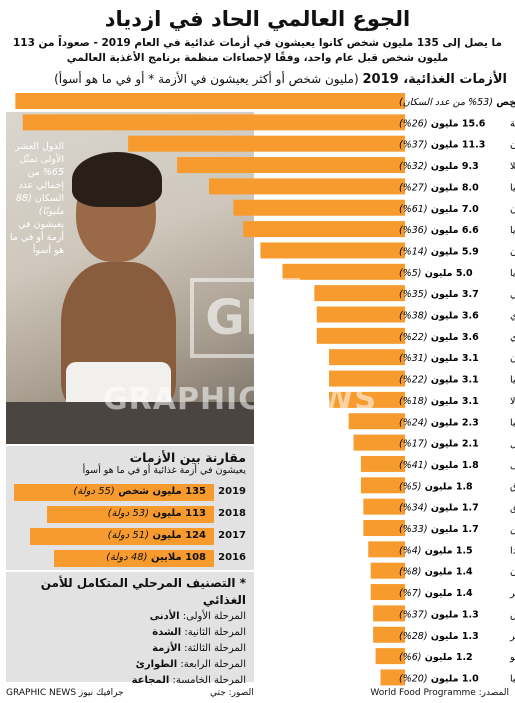  Describe the element at coordinates (512, 464) in the screenshot. I see `country-label-17: ج. أفريقيا الوسطى` at that location.